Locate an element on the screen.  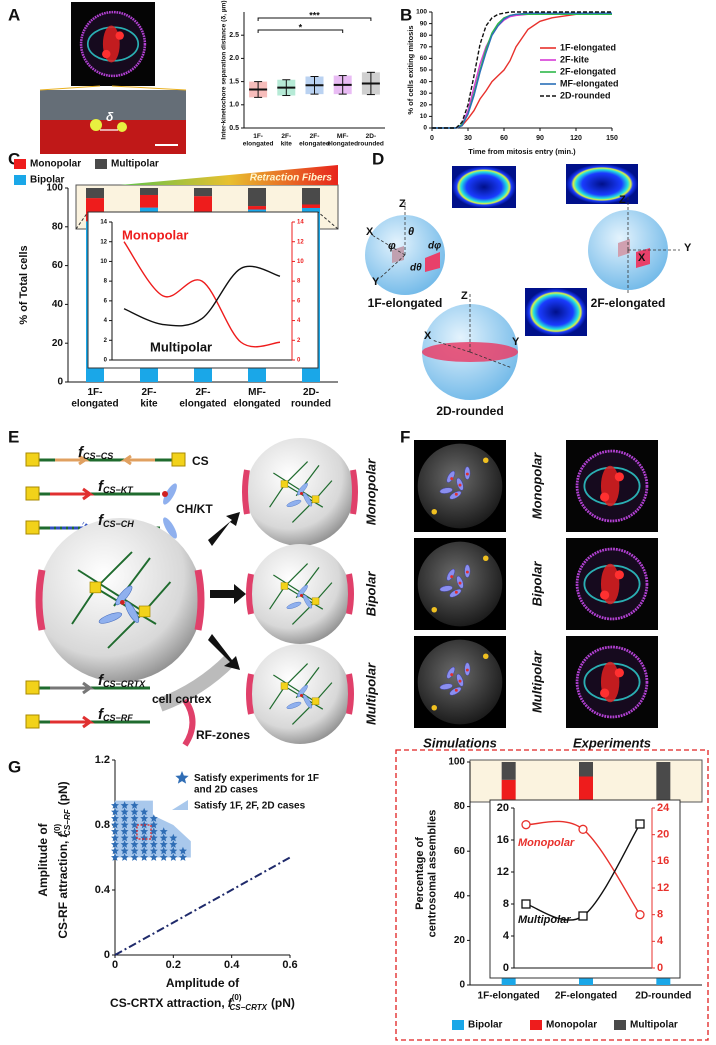
y-tick-label: 10 is located at coordinates (300, 262).